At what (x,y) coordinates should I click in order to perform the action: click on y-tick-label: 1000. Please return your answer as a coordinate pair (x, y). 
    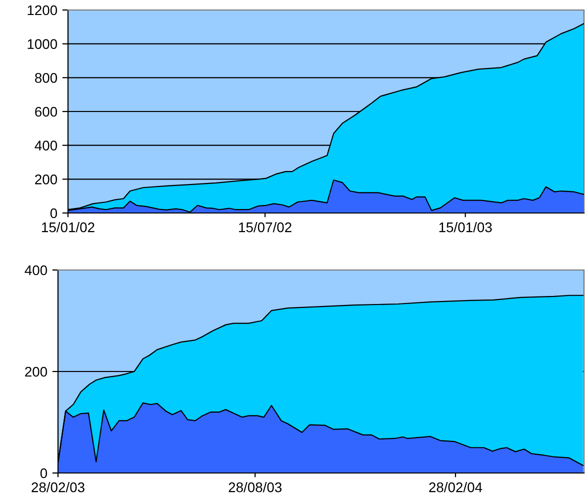
    Looking at the image, I should click on (43, 44).